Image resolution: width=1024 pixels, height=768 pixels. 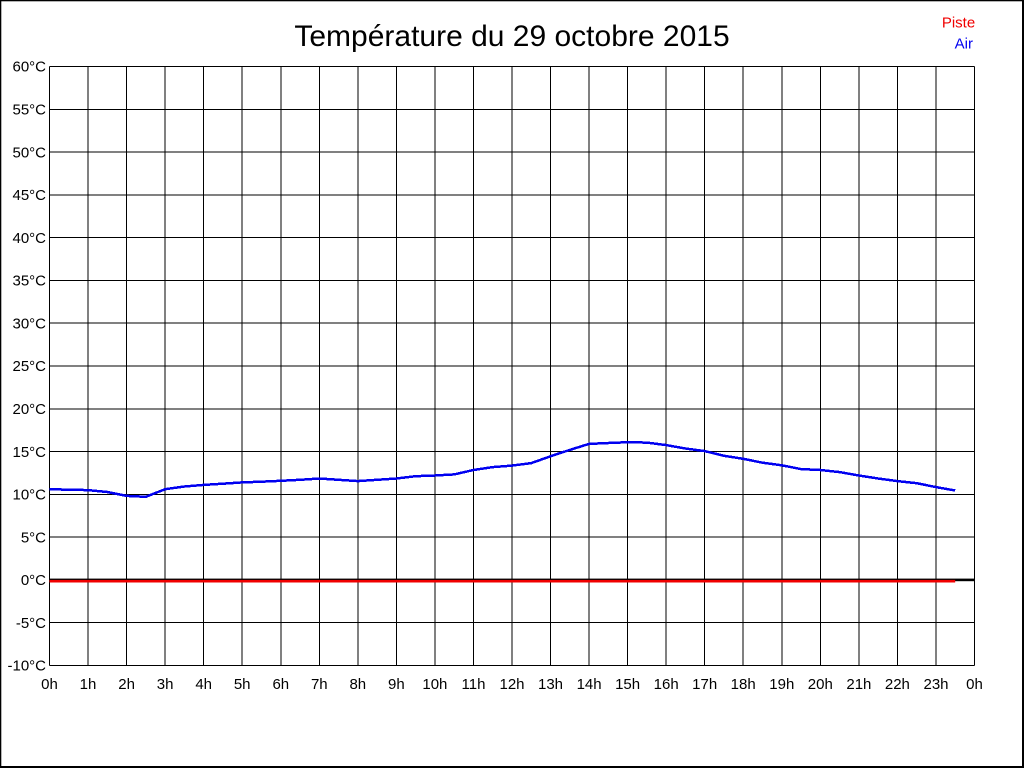 What do you see at coordinates (511, 684) in the screenshot?
I see `svg-text: 12h` at bounding box center [511, 684].